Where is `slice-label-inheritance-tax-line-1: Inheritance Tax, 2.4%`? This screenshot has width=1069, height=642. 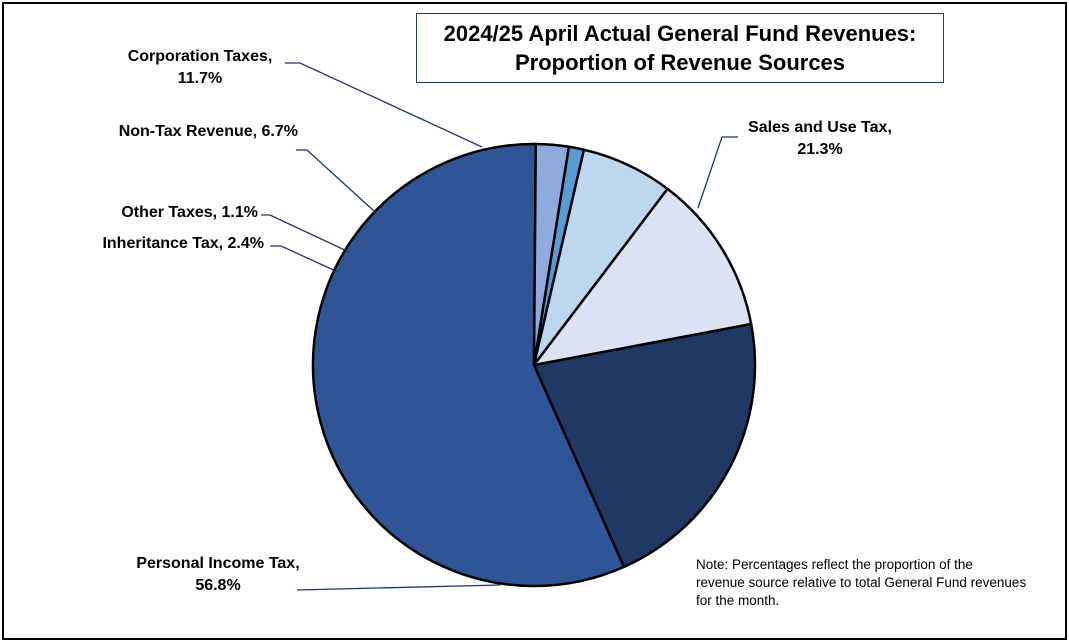 slice-label-inheritance-tax-line-1: Inheritance Tax, 2.4% is located at coordinates (183, 243).